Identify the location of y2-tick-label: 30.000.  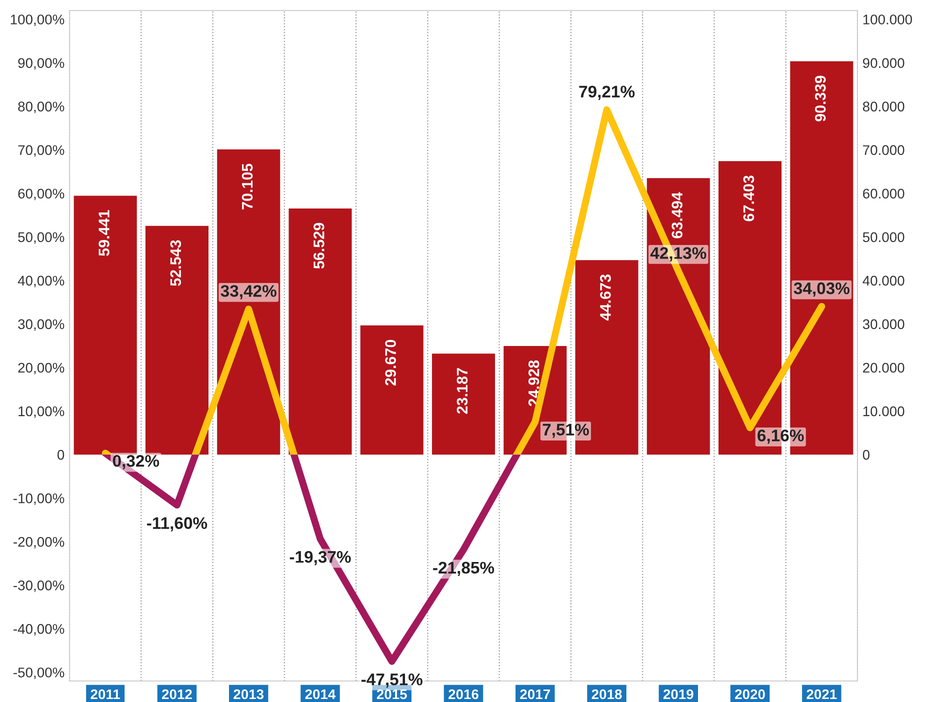
(883, 324).